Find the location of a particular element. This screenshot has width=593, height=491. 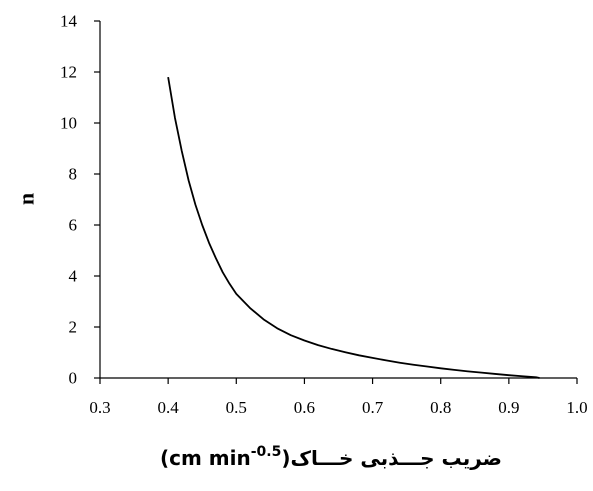

y-tick-label: 0 is located at coordinates (73, 378).